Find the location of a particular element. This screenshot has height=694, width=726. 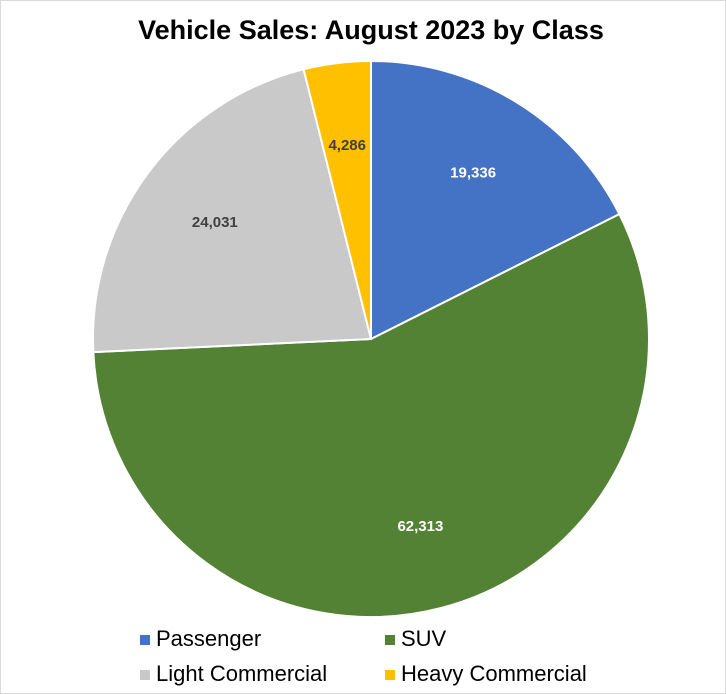

data-label: 24,031 is located at coordinates (215, 222).